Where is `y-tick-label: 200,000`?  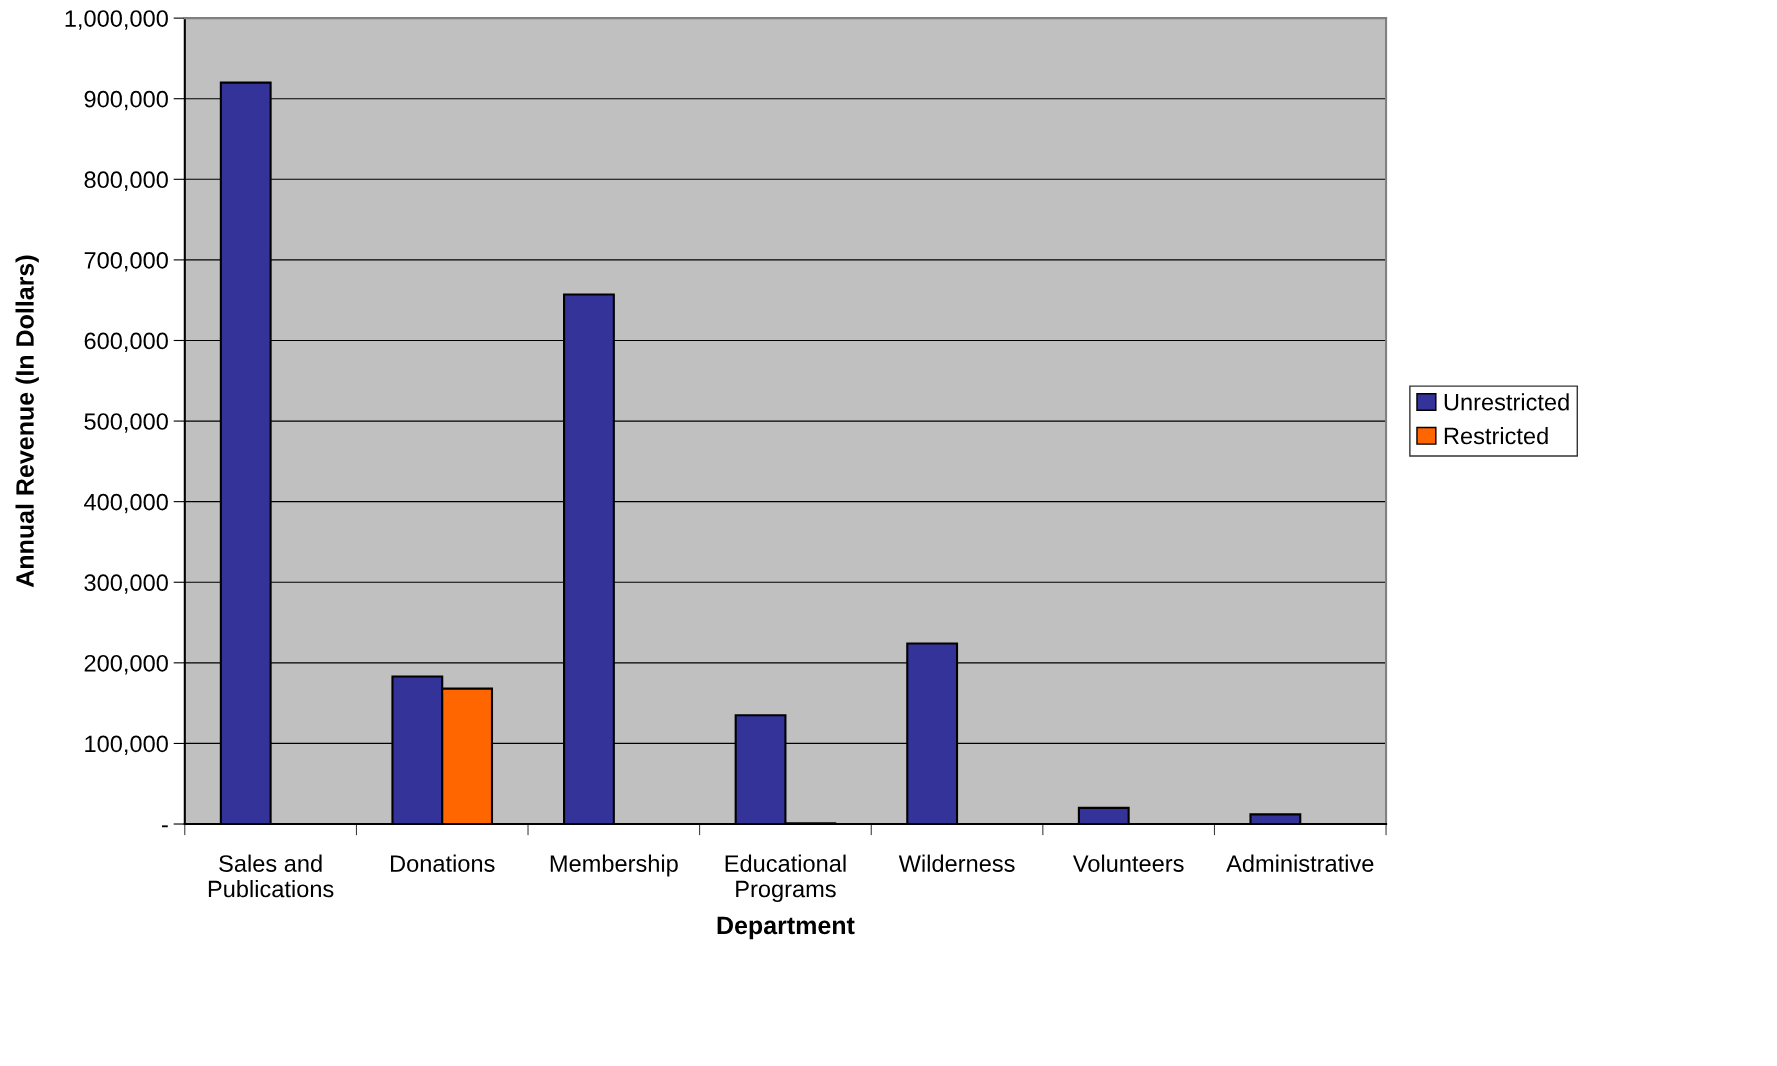
y-tick-label: 200,000 is located at coordinates (126, 664).